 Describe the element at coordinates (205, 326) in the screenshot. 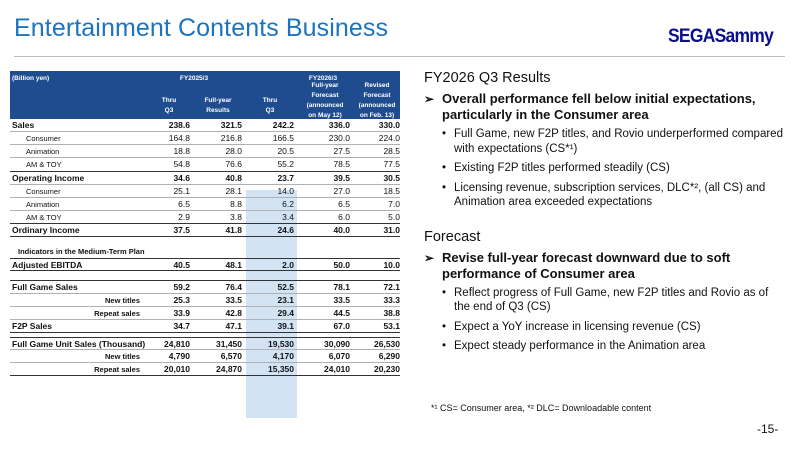

I see `table-row: F2P Sales 34.7 47.1 39.1 67.0 53.1` at that location.